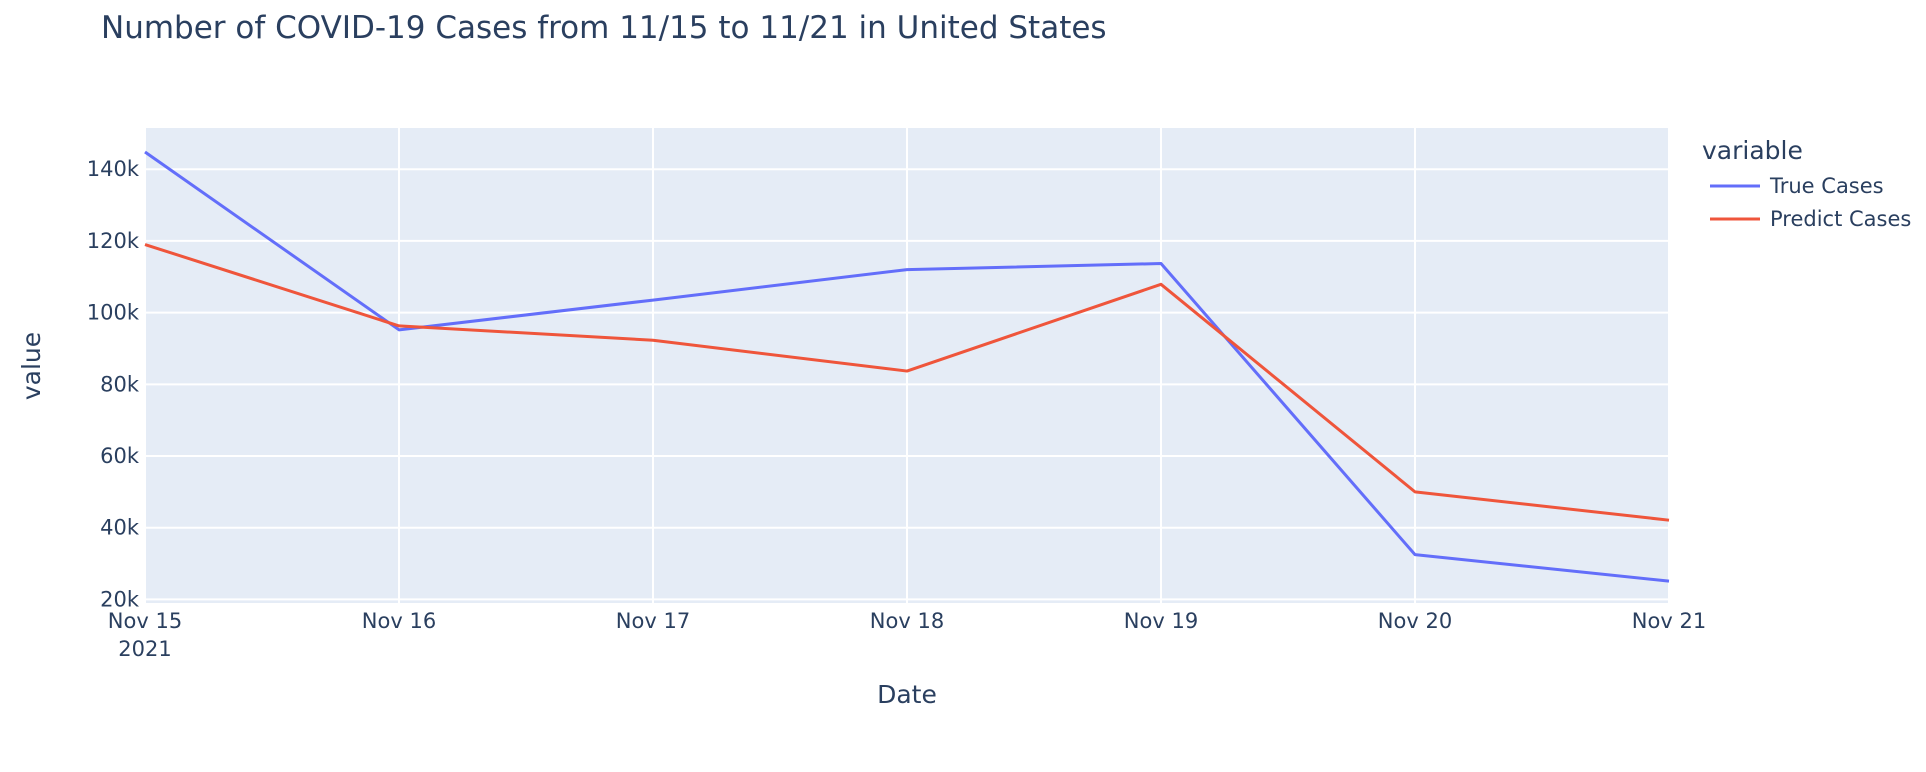 The image size is (1926, 772). I want to click on x-year-label: 2021, so click(144, 649).